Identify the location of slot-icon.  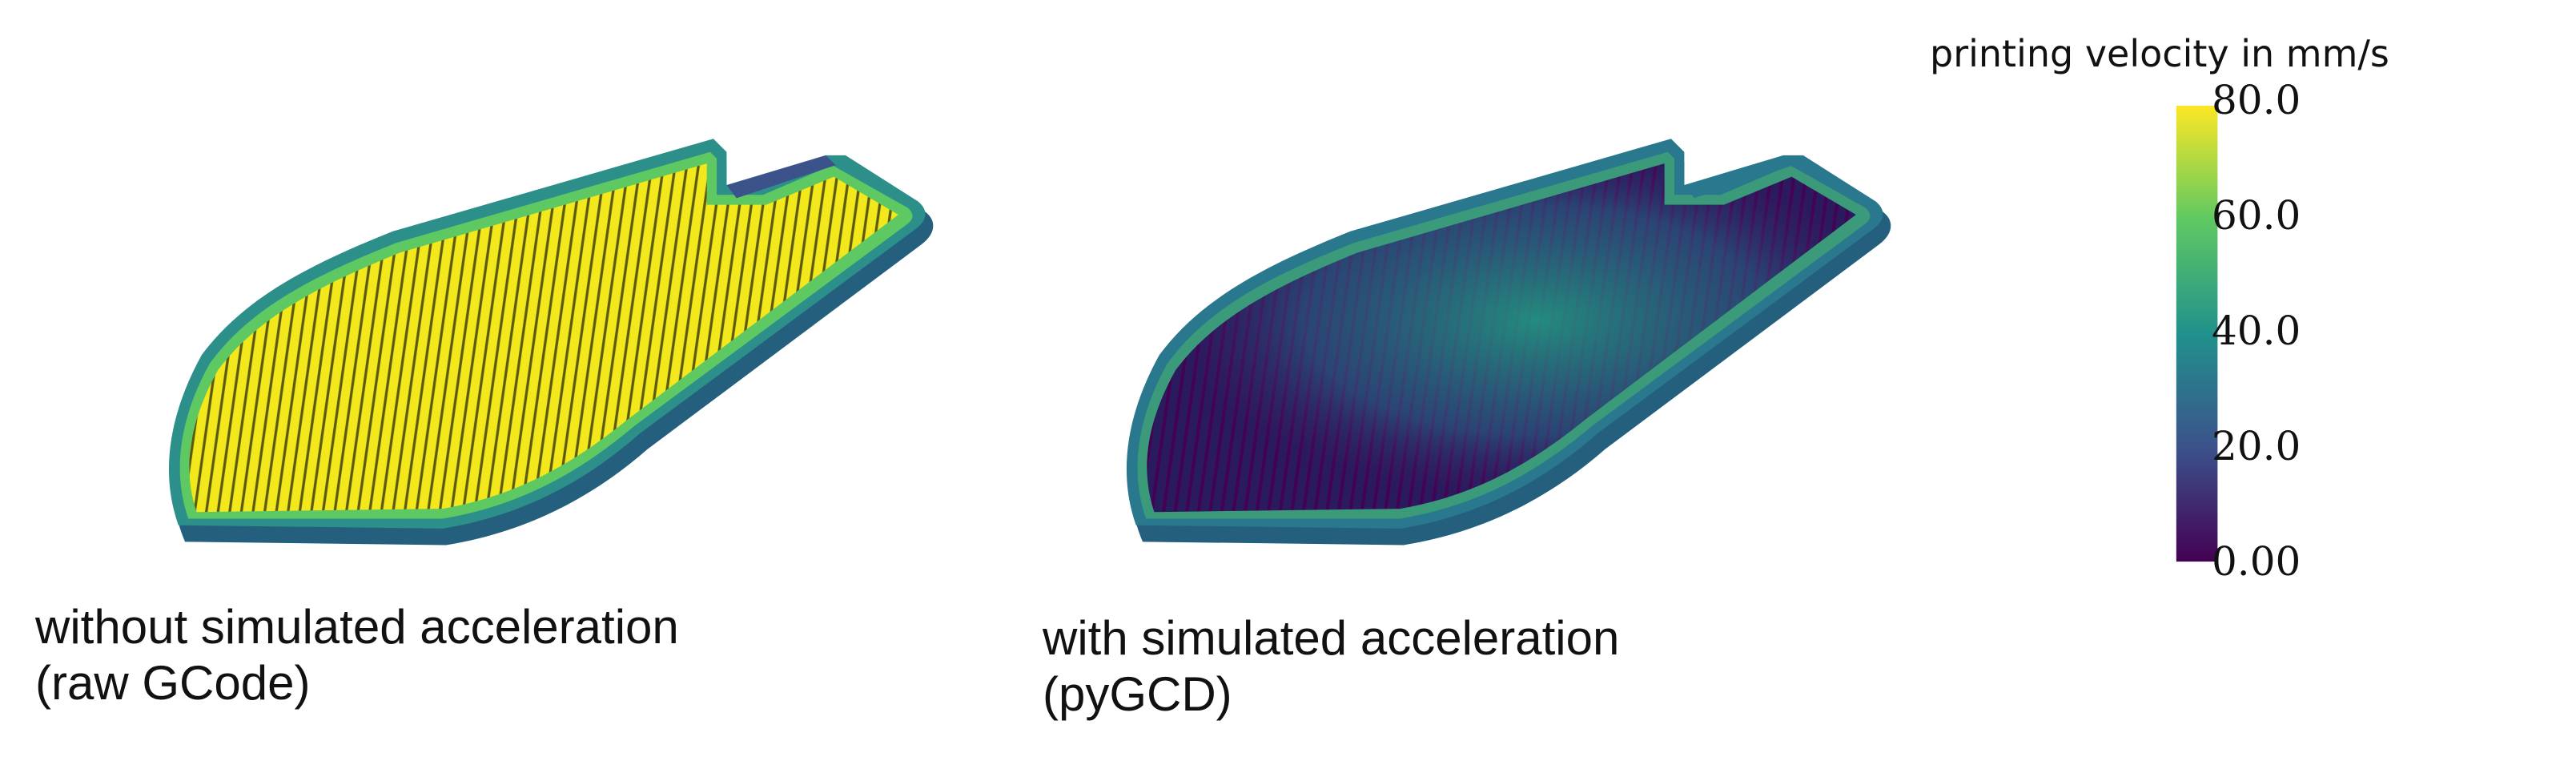
(781, 177).